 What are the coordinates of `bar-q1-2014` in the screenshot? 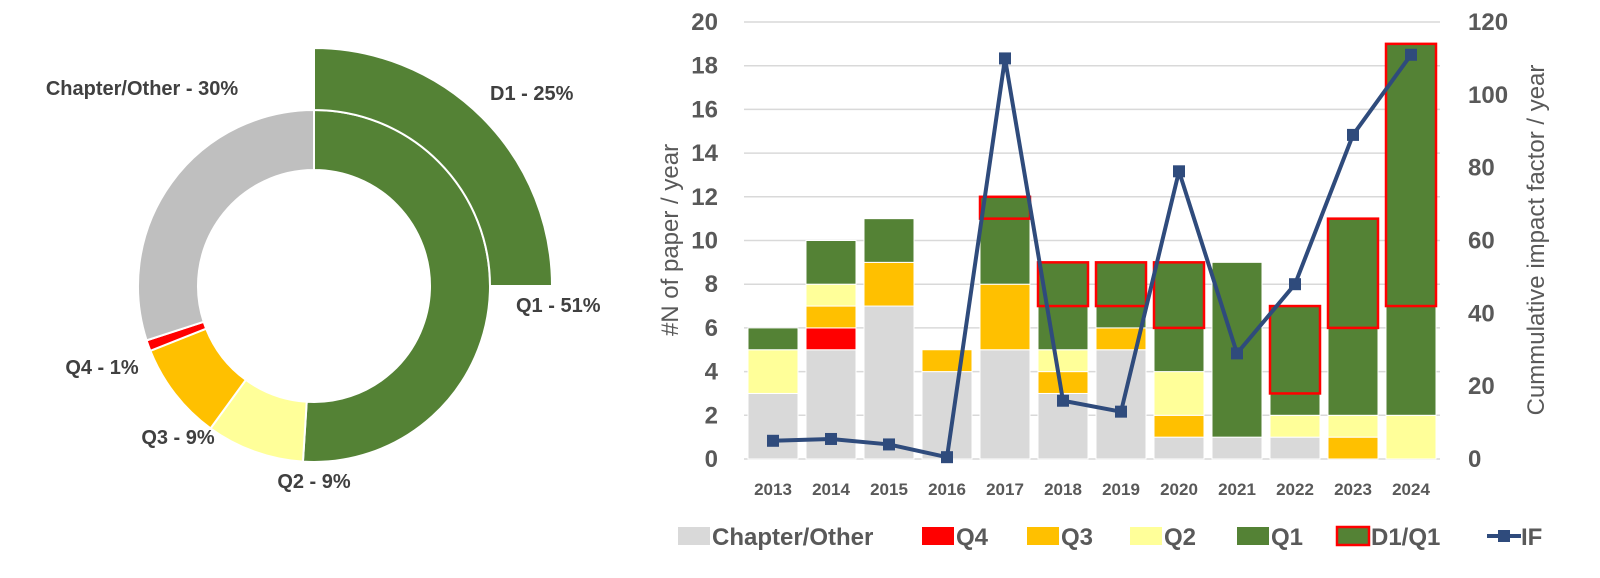 It's located at (831, 262).